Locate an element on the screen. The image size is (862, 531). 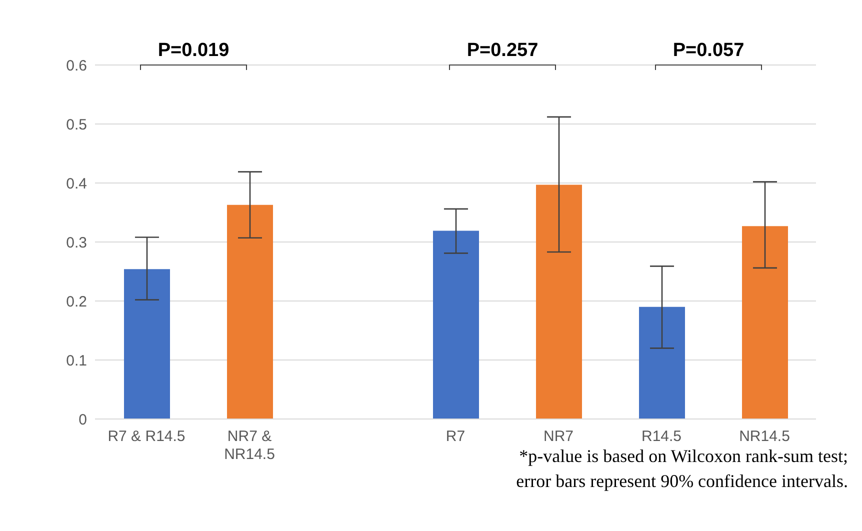
y-tick-label: 0.1 is located at coordinates (76, 361).